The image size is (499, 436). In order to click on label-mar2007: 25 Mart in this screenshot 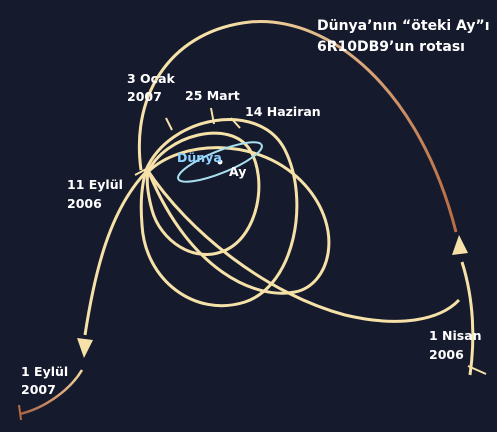, I will do `click(212, 95)`.